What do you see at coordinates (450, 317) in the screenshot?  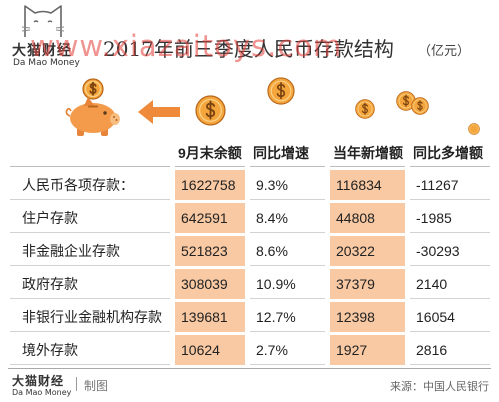 I see `cell-yoy-increase: 16054` at bounding box center [450, 317].